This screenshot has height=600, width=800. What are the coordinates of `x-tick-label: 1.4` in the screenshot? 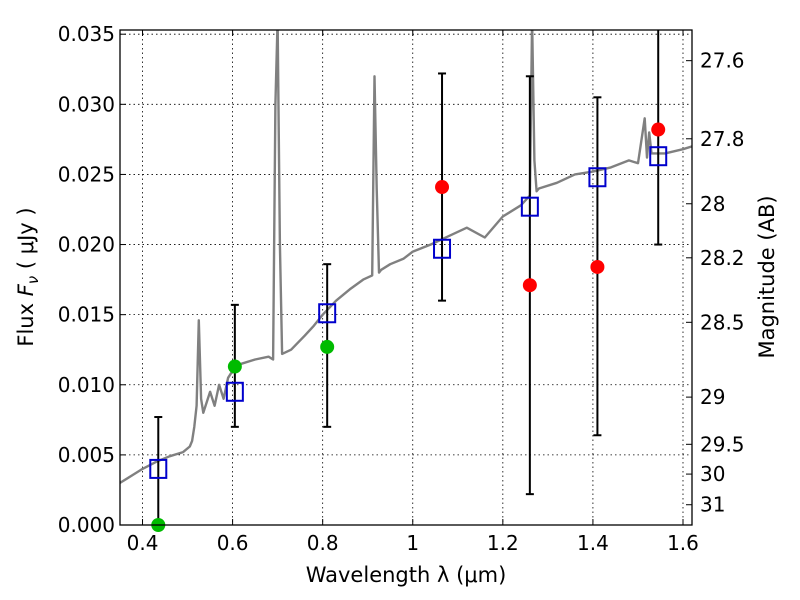 It's located at (593, 543).